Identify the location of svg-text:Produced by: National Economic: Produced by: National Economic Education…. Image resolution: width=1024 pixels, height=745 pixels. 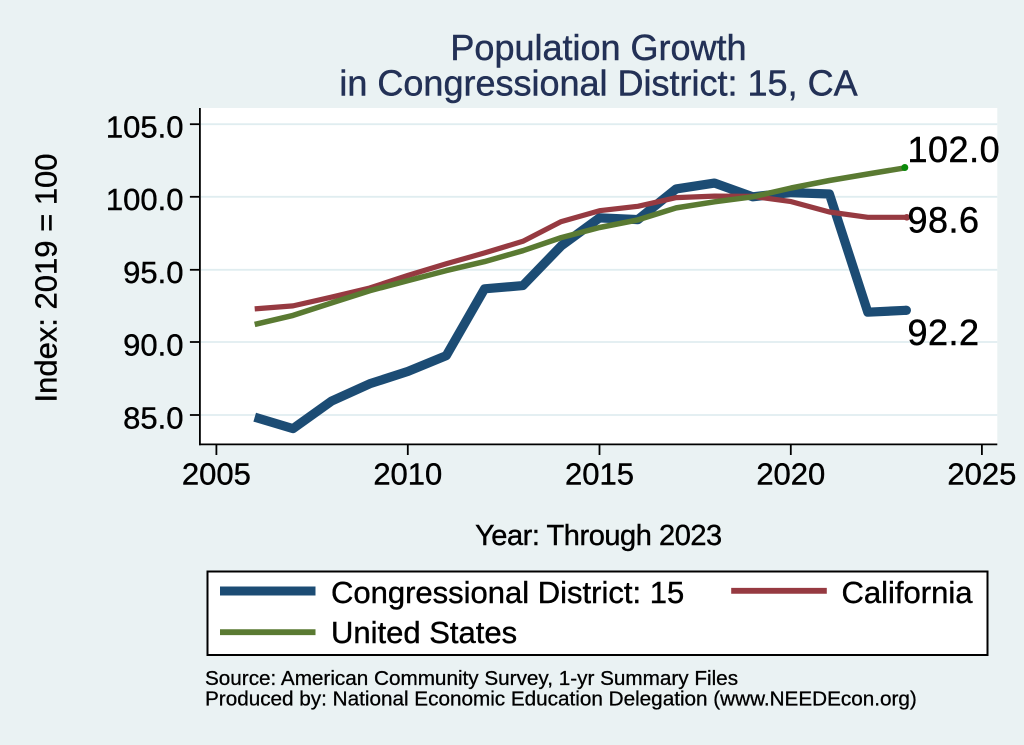
(561, 698).